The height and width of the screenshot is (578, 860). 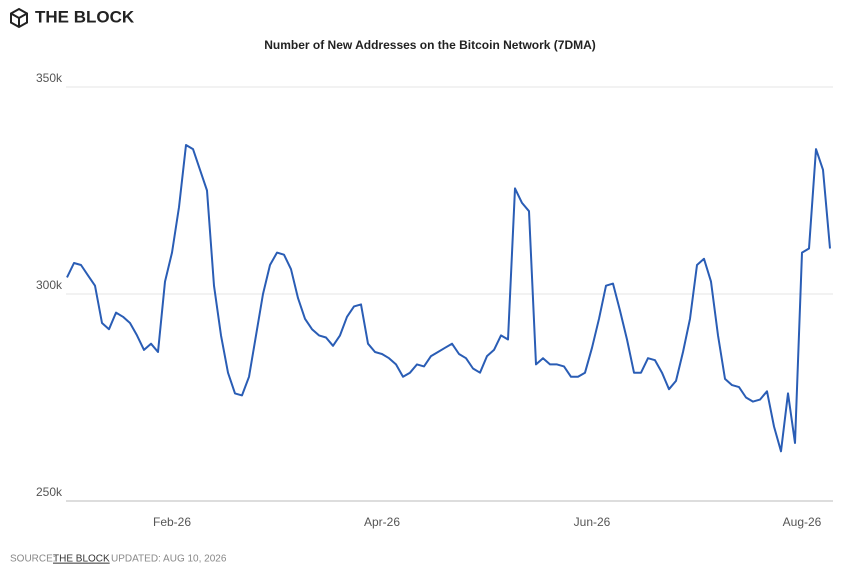 I want to click on x-tick-label: Feb-26, so click(x=172, y=522).